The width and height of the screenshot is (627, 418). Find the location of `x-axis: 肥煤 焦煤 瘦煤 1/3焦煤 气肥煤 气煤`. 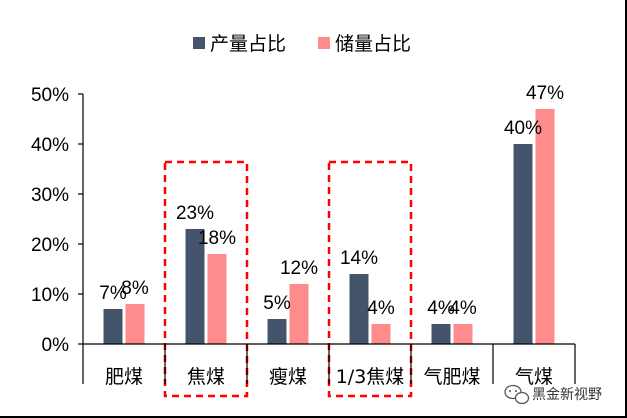

x-axis: 肥煤 焦煤 瘦煤 1/3焦煤 气肥煤 气煤 is located at coordinates (329, 365).